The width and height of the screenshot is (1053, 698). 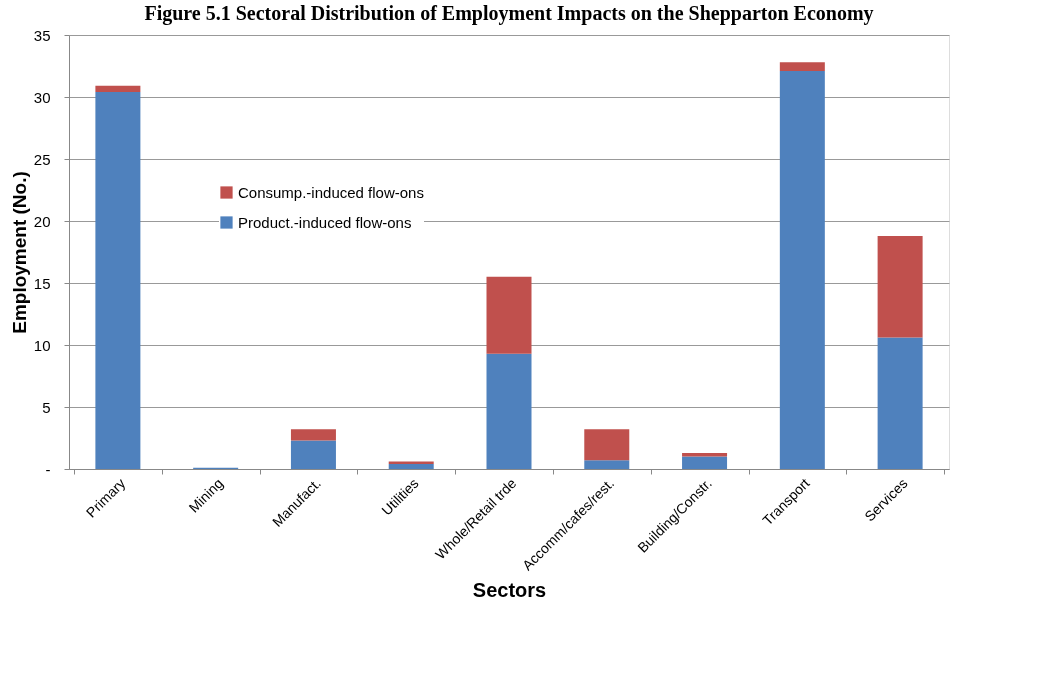 I want to click on y-tick-label: 10, so click(x=42, y=345).